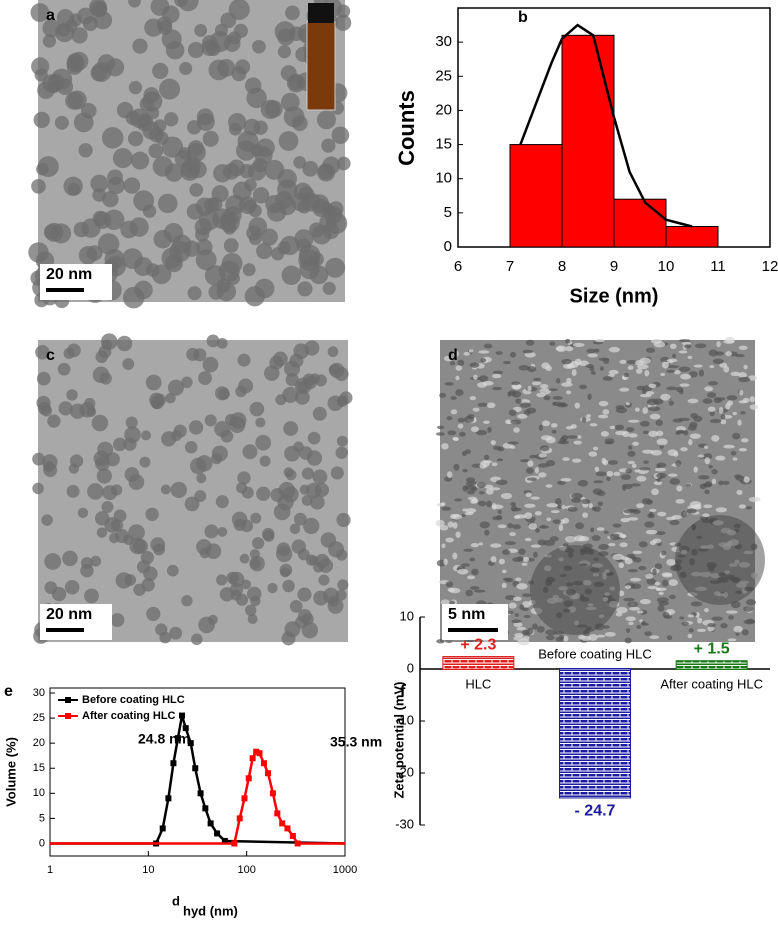  What do you see at coordinates (595, 733) in the screenshot?
I see `bar-hatch` at bounding box center [595, 733].